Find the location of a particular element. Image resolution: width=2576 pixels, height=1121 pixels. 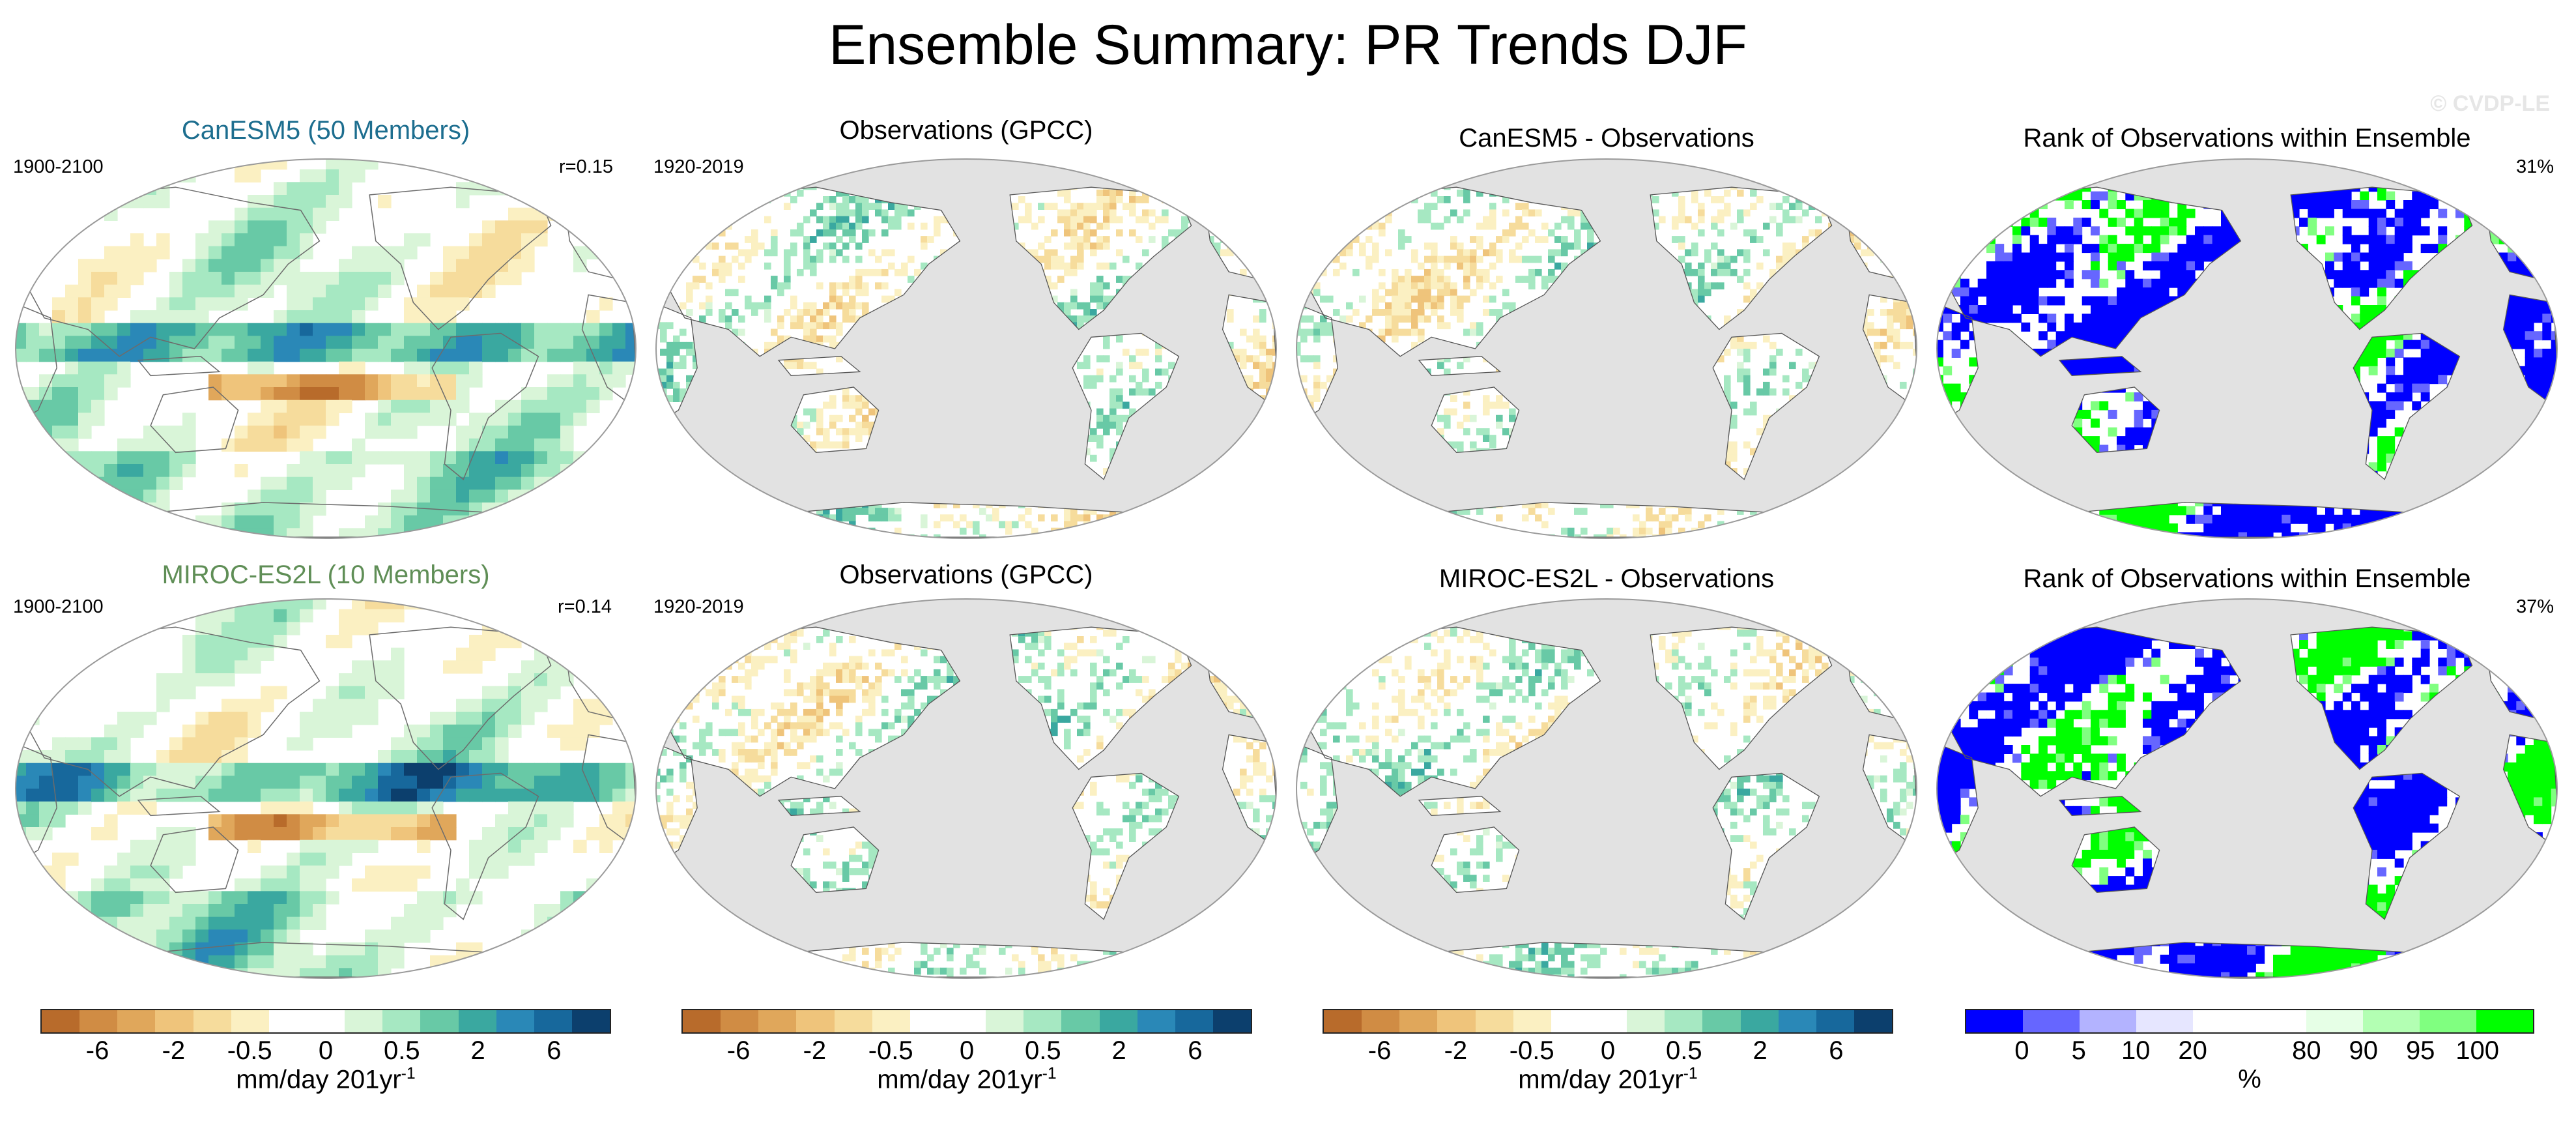

coastline is located at coordinates (835, 420).